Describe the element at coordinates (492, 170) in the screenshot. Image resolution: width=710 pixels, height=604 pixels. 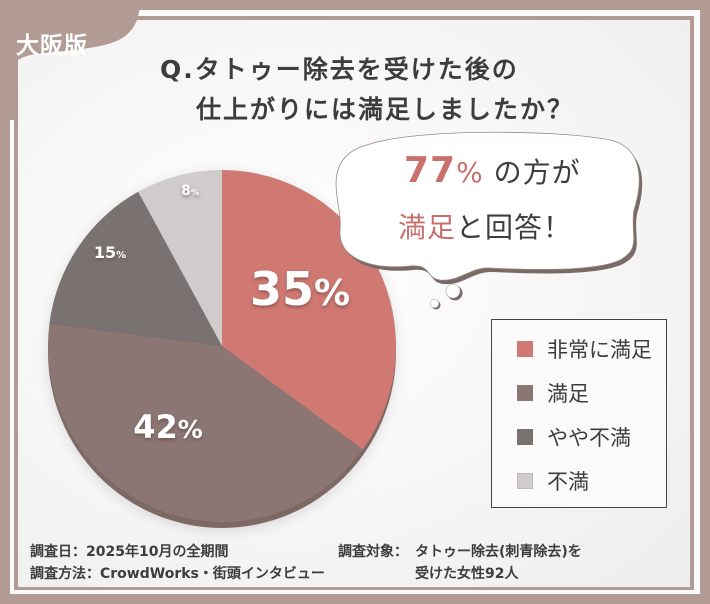
I see `callout-line1: 77% の方が` at that location.